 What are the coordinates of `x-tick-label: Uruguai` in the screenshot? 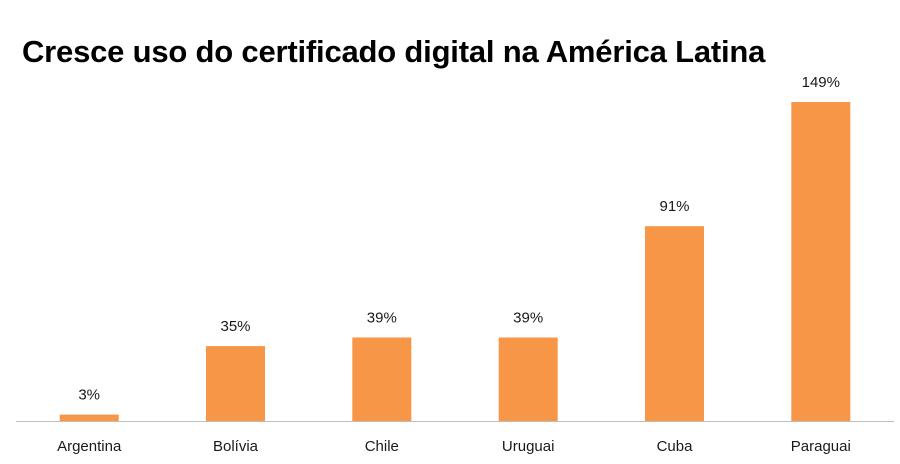 It's located at (528, 446).